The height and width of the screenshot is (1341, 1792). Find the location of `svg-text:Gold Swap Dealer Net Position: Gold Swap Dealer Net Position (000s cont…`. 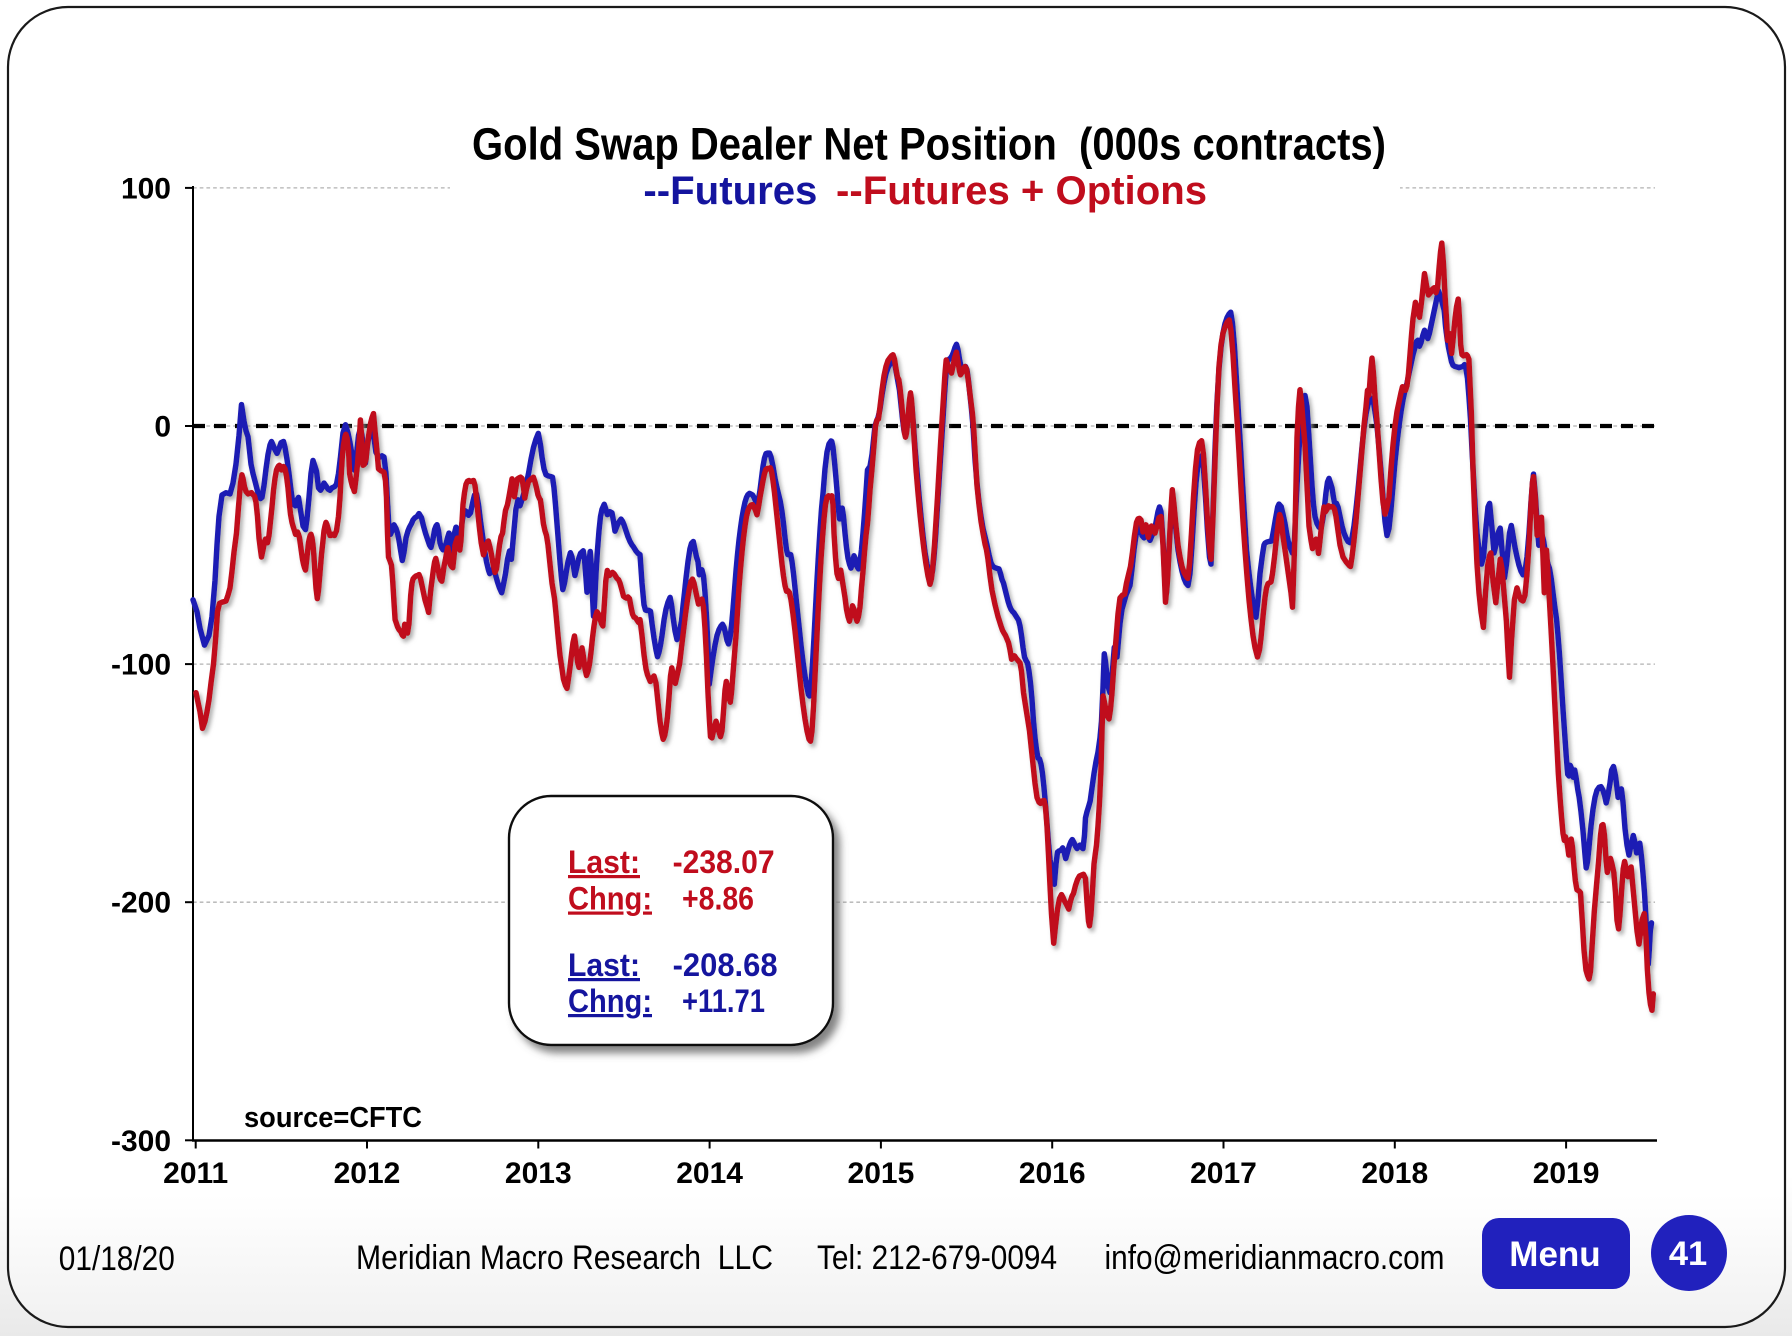

svg-text:Gold Swap Dealer Net Position: Gold Swap Dealer Net Position (000s cont… is located at coordinates (929, 144).